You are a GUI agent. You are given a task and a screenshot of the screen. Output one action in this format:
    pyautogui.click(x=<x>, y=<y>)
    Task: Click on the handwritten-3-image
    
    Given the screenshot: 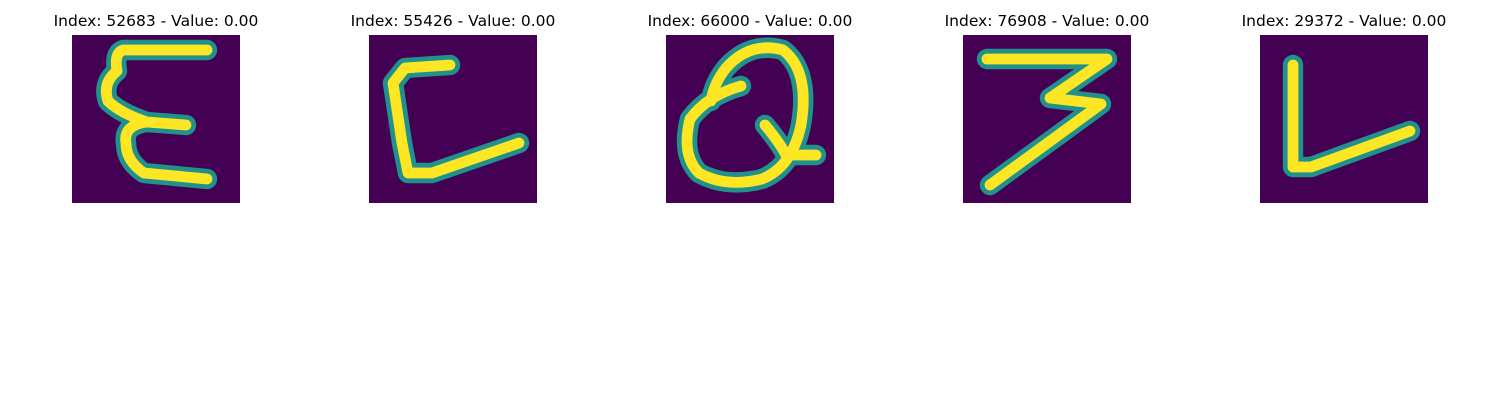 What is the action you would take?
    pyautogui.click(x=1047, y=119)
    